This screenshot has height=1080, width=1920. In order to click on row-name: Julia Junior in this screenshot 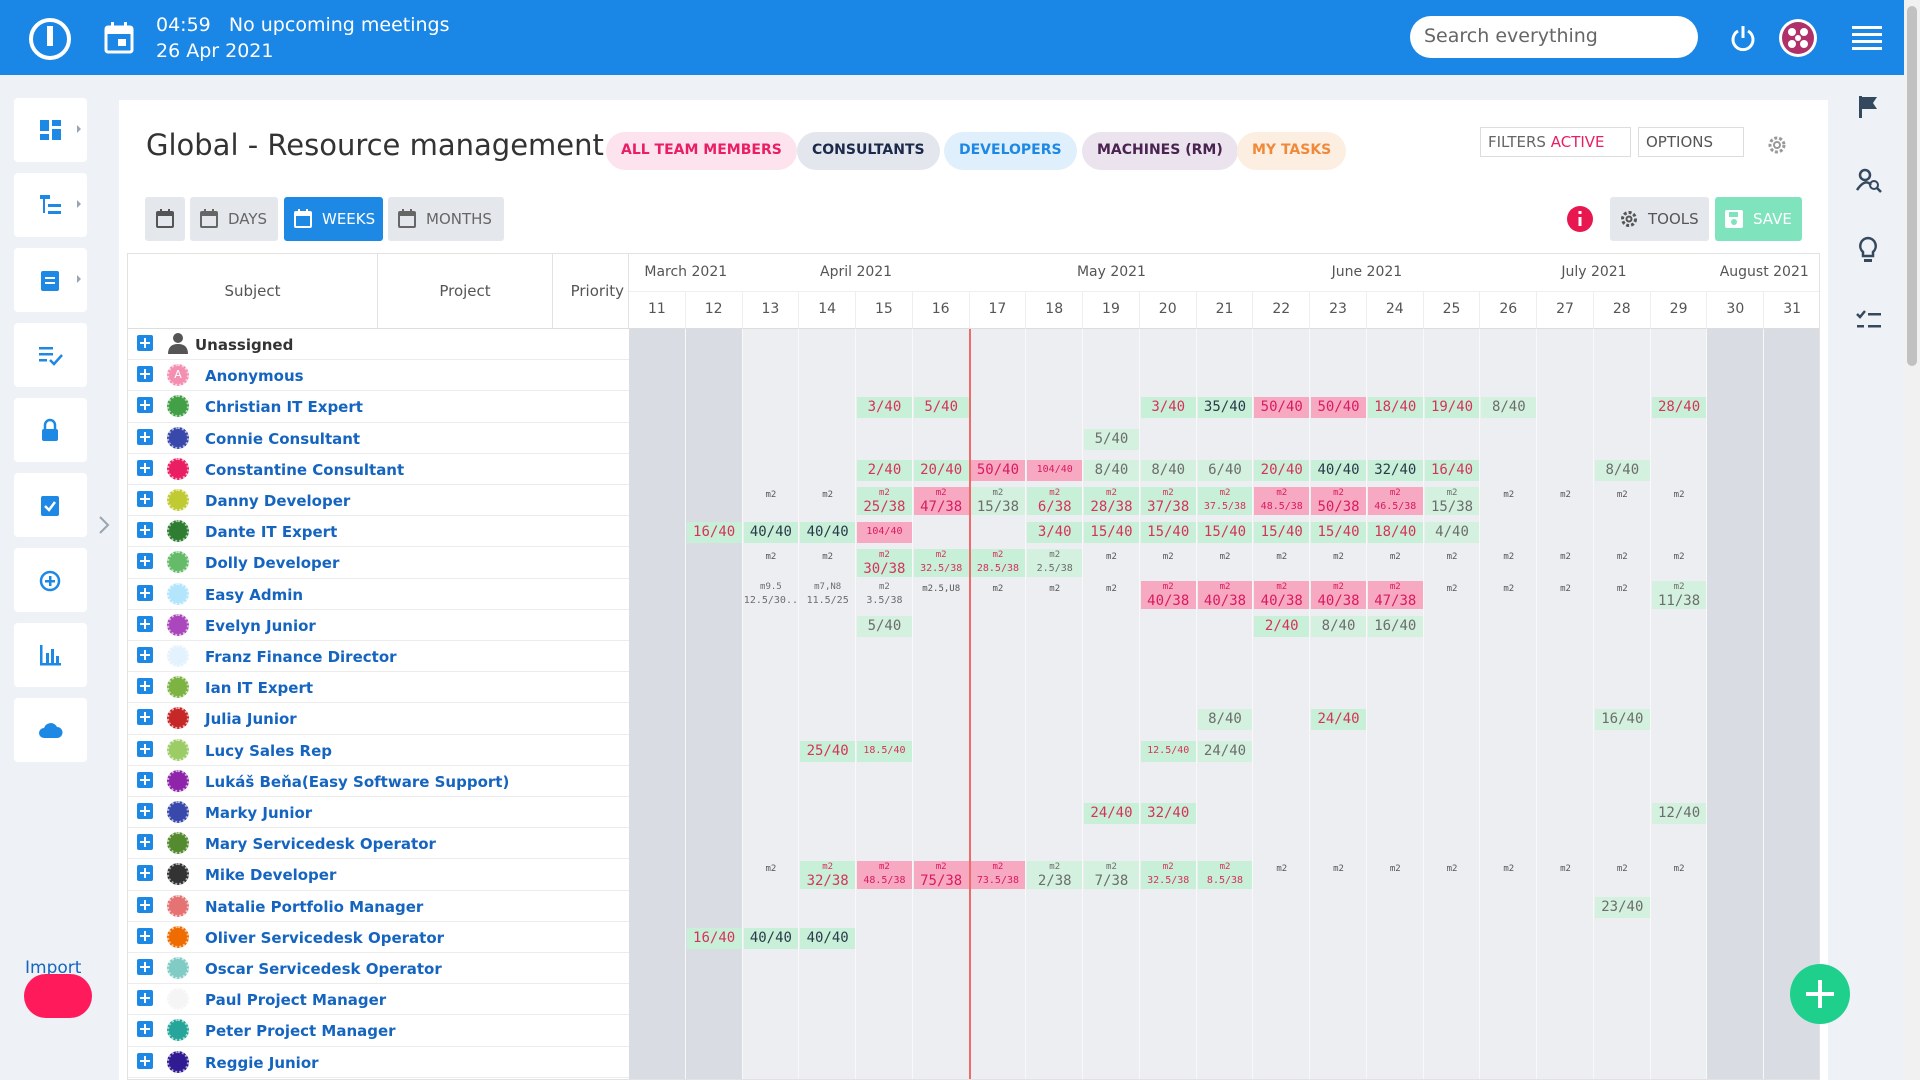, I will do `click(251, 719)`.